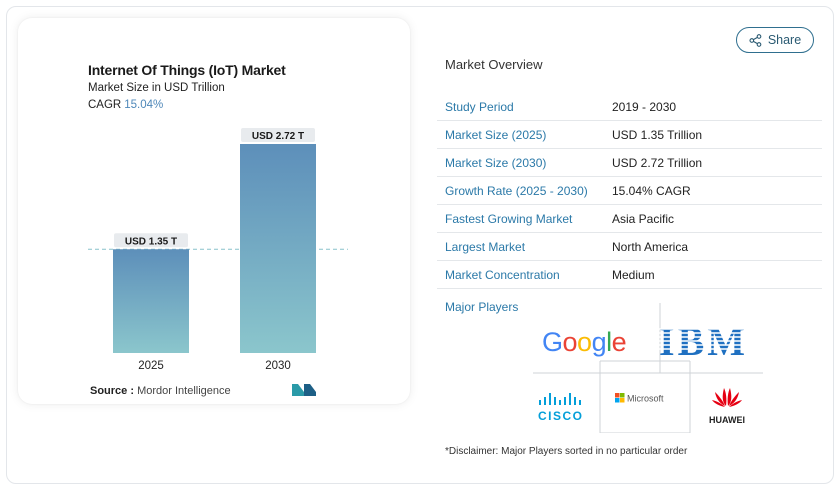 The image size is (839, 490). What do you see at coordinates (727, 406) in the screenshot?
I see `huawei-logo: HUAWEI` at bounding box center [727, 406].